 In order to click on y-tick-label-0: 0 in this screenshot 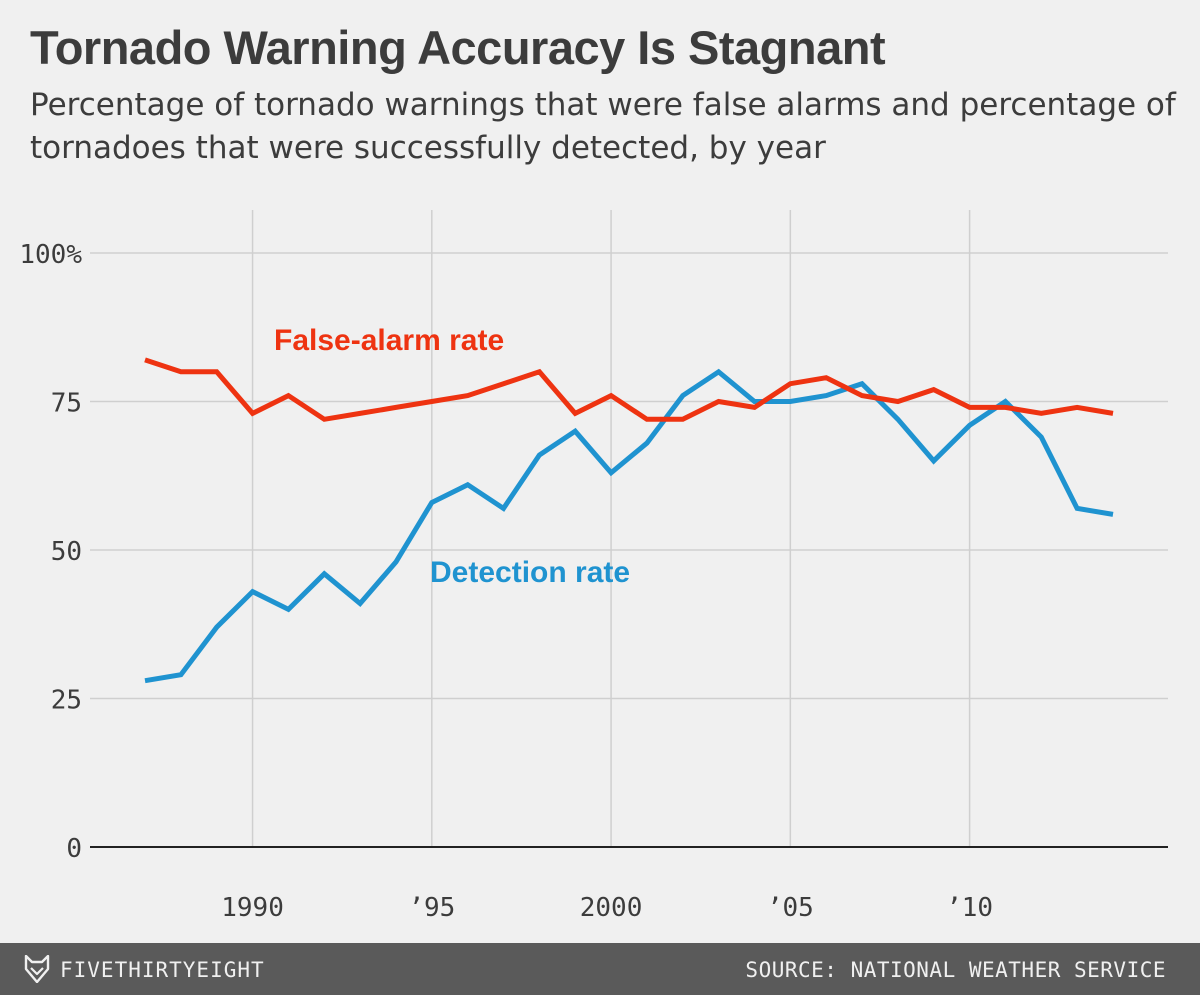, I will do `click(74, 849)`.